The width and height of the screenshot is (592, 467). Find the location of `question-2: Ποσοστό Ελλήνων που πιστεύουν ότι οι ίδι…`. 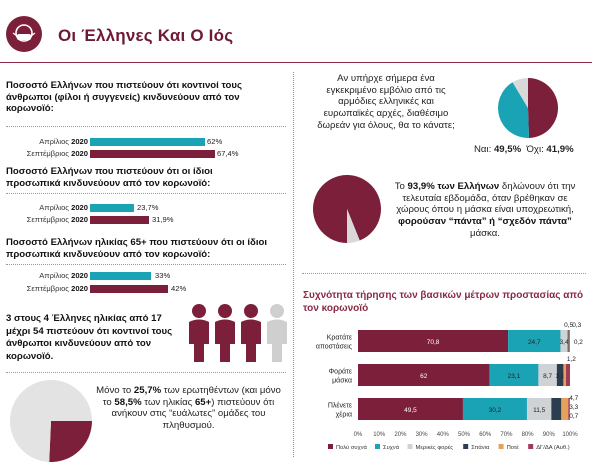

question-2: Ποσοστό Ελλήνων που πιστεύουν ότι οι ίδι… is located at coordinates (109, 177).